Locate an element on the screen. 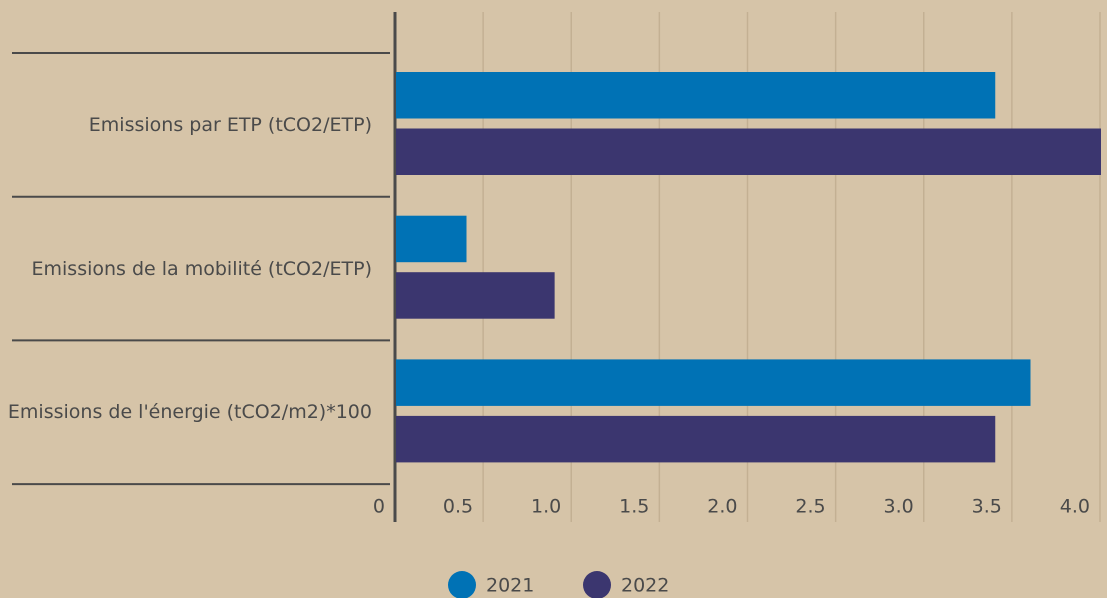 The width and height of the screenshot is (1107, 598). x-tick-label: 3.5 is located at coordinates (987, 507).